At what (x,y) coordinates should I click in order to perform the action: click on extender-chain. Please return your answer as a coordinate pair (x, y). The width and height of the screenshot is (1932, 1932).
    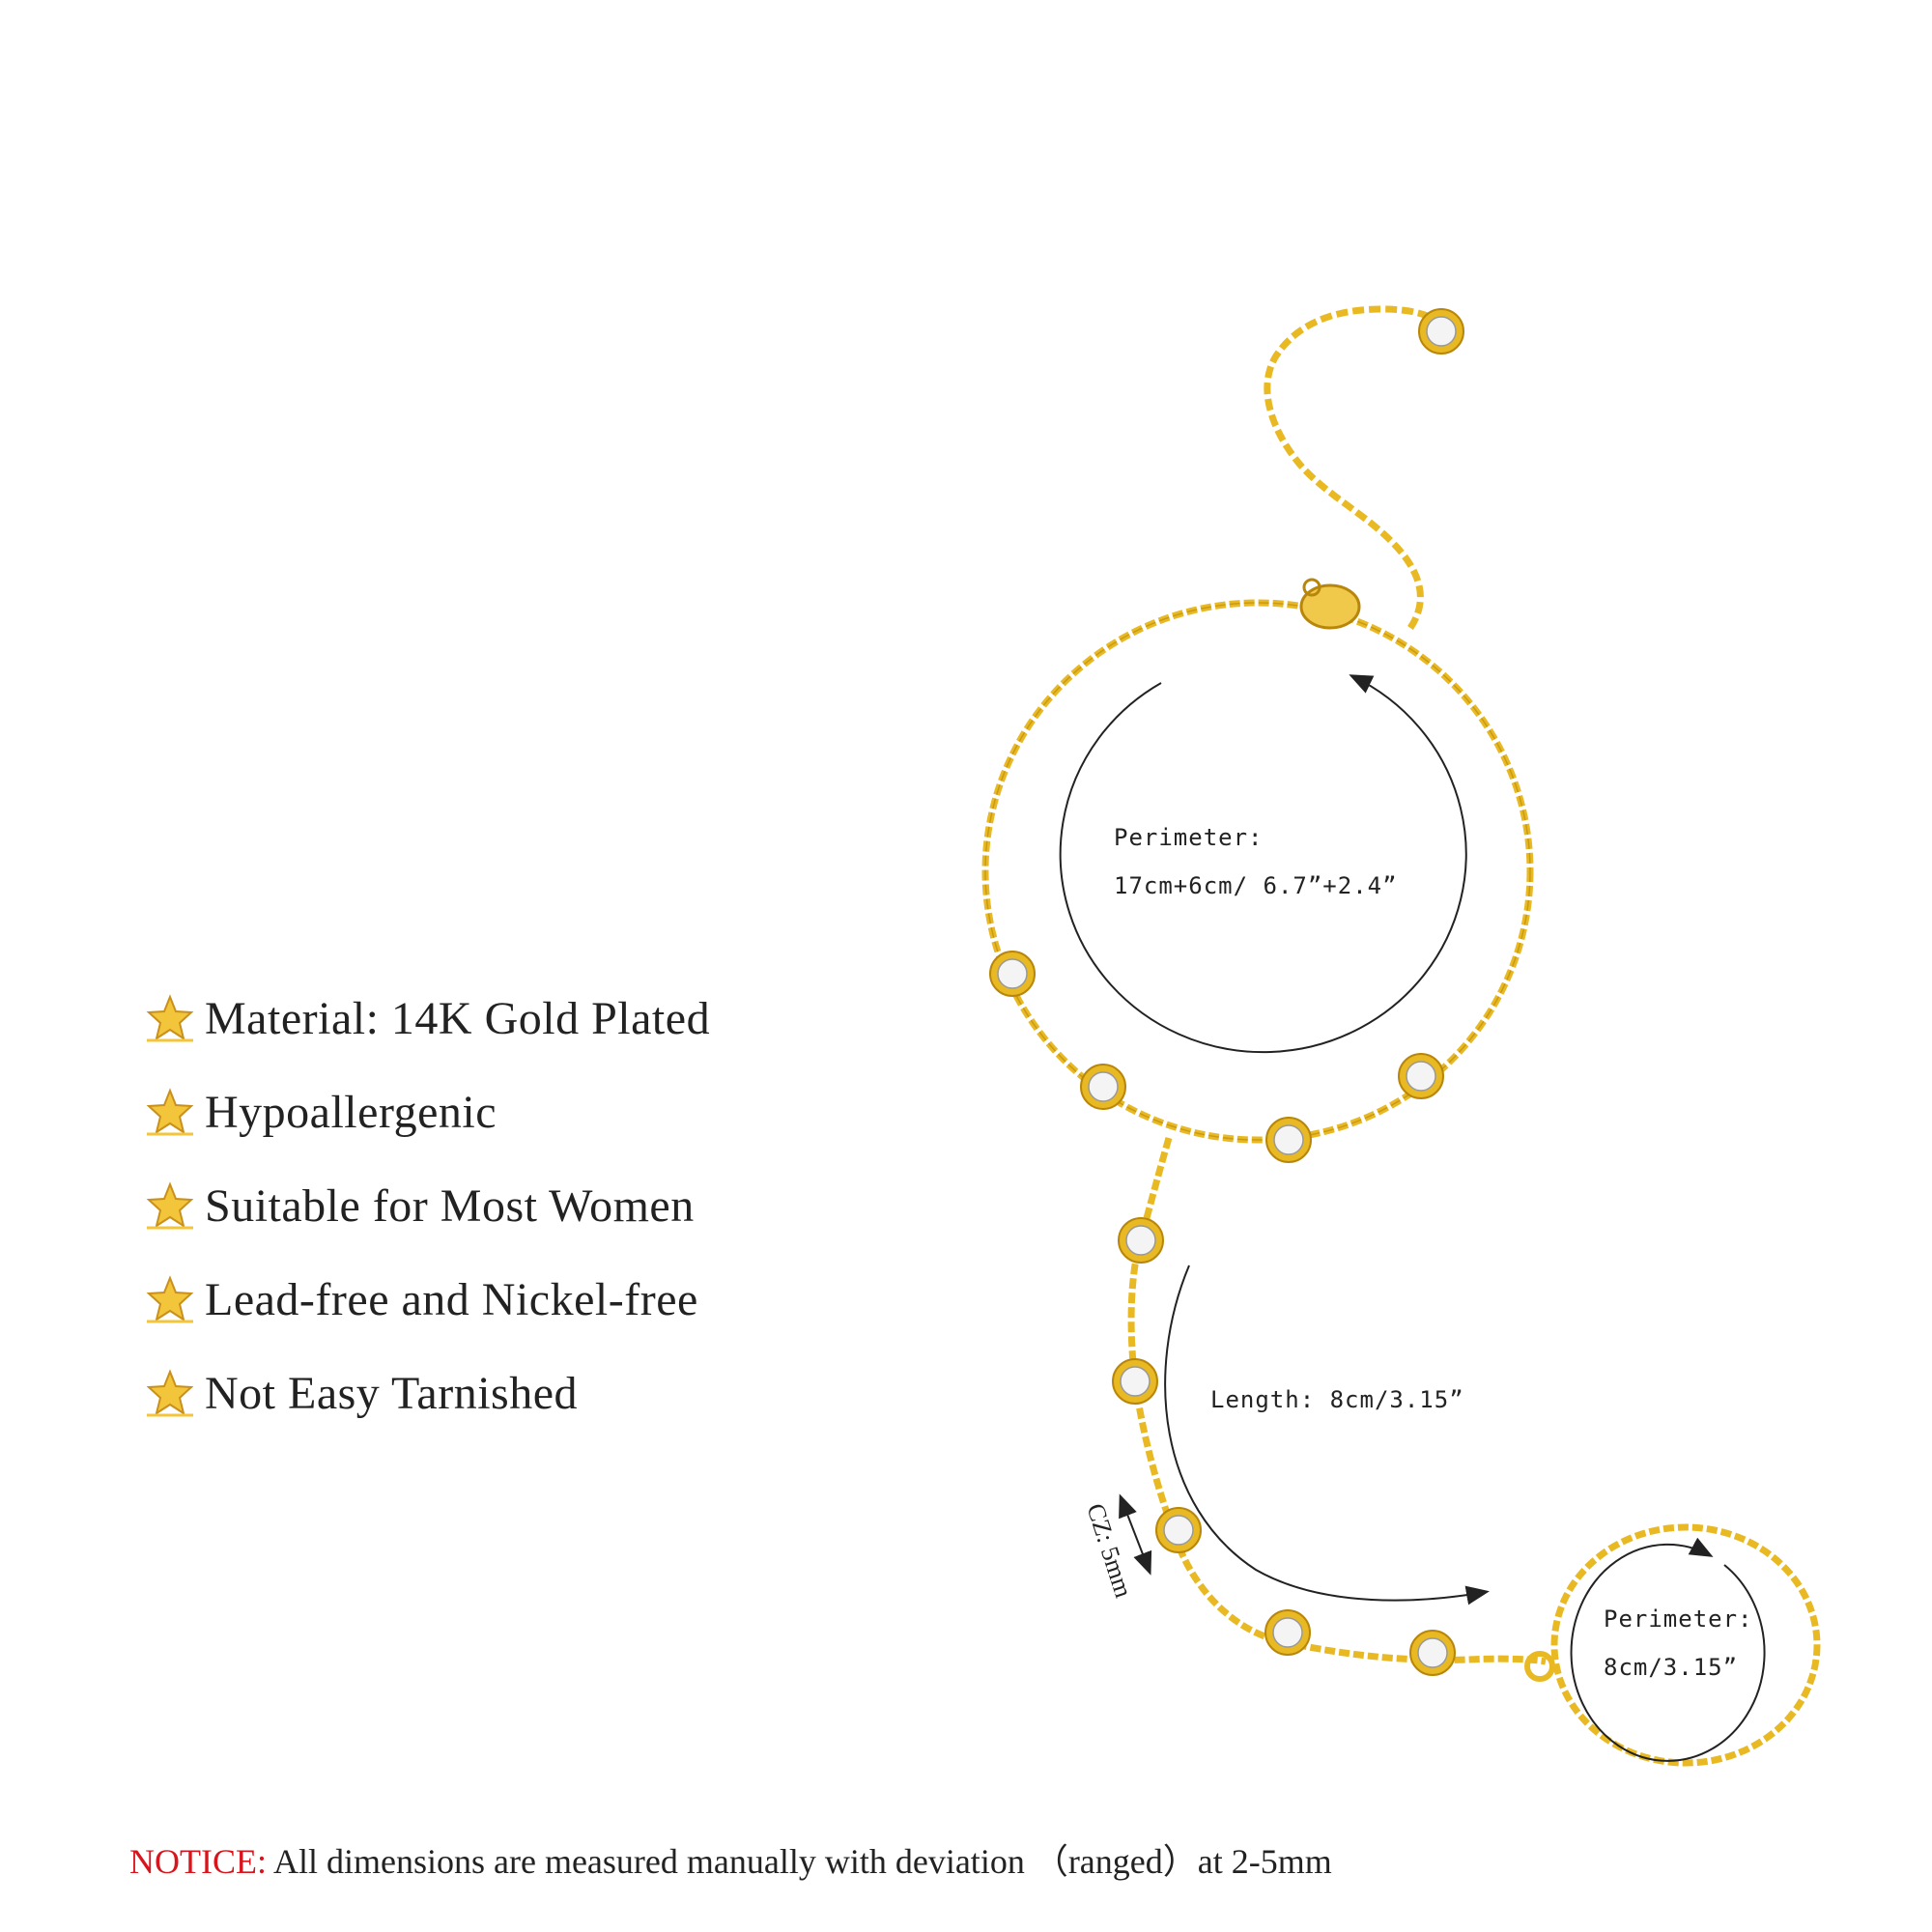
    Looking at the image, I should click on (1353, 467).